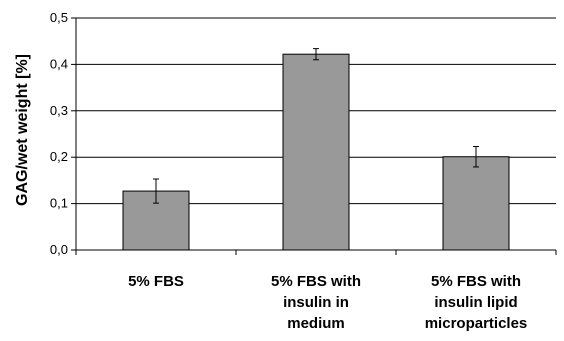  I want to click on category-label: 5% FBS, so click(156, 281).